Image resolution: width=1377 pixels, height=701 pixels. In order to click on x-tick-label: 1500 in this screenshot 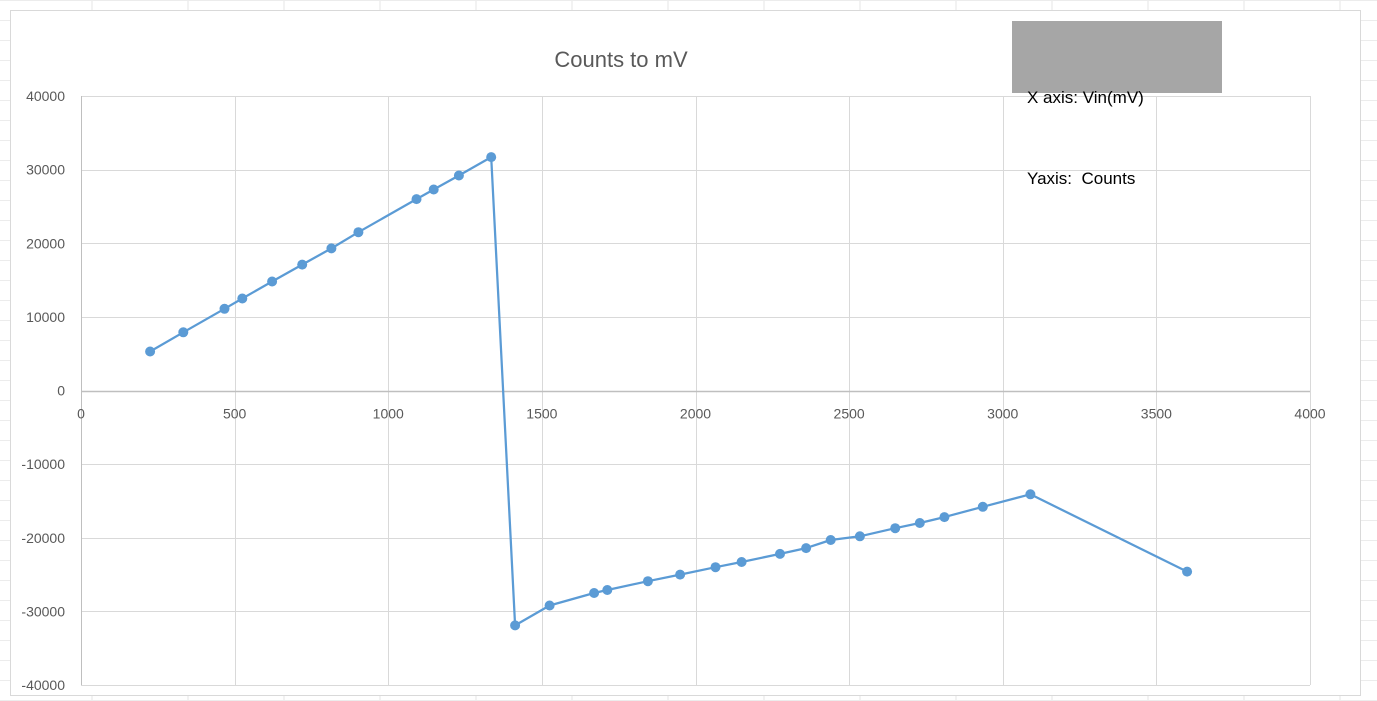, I will do `click(541, 414)`.